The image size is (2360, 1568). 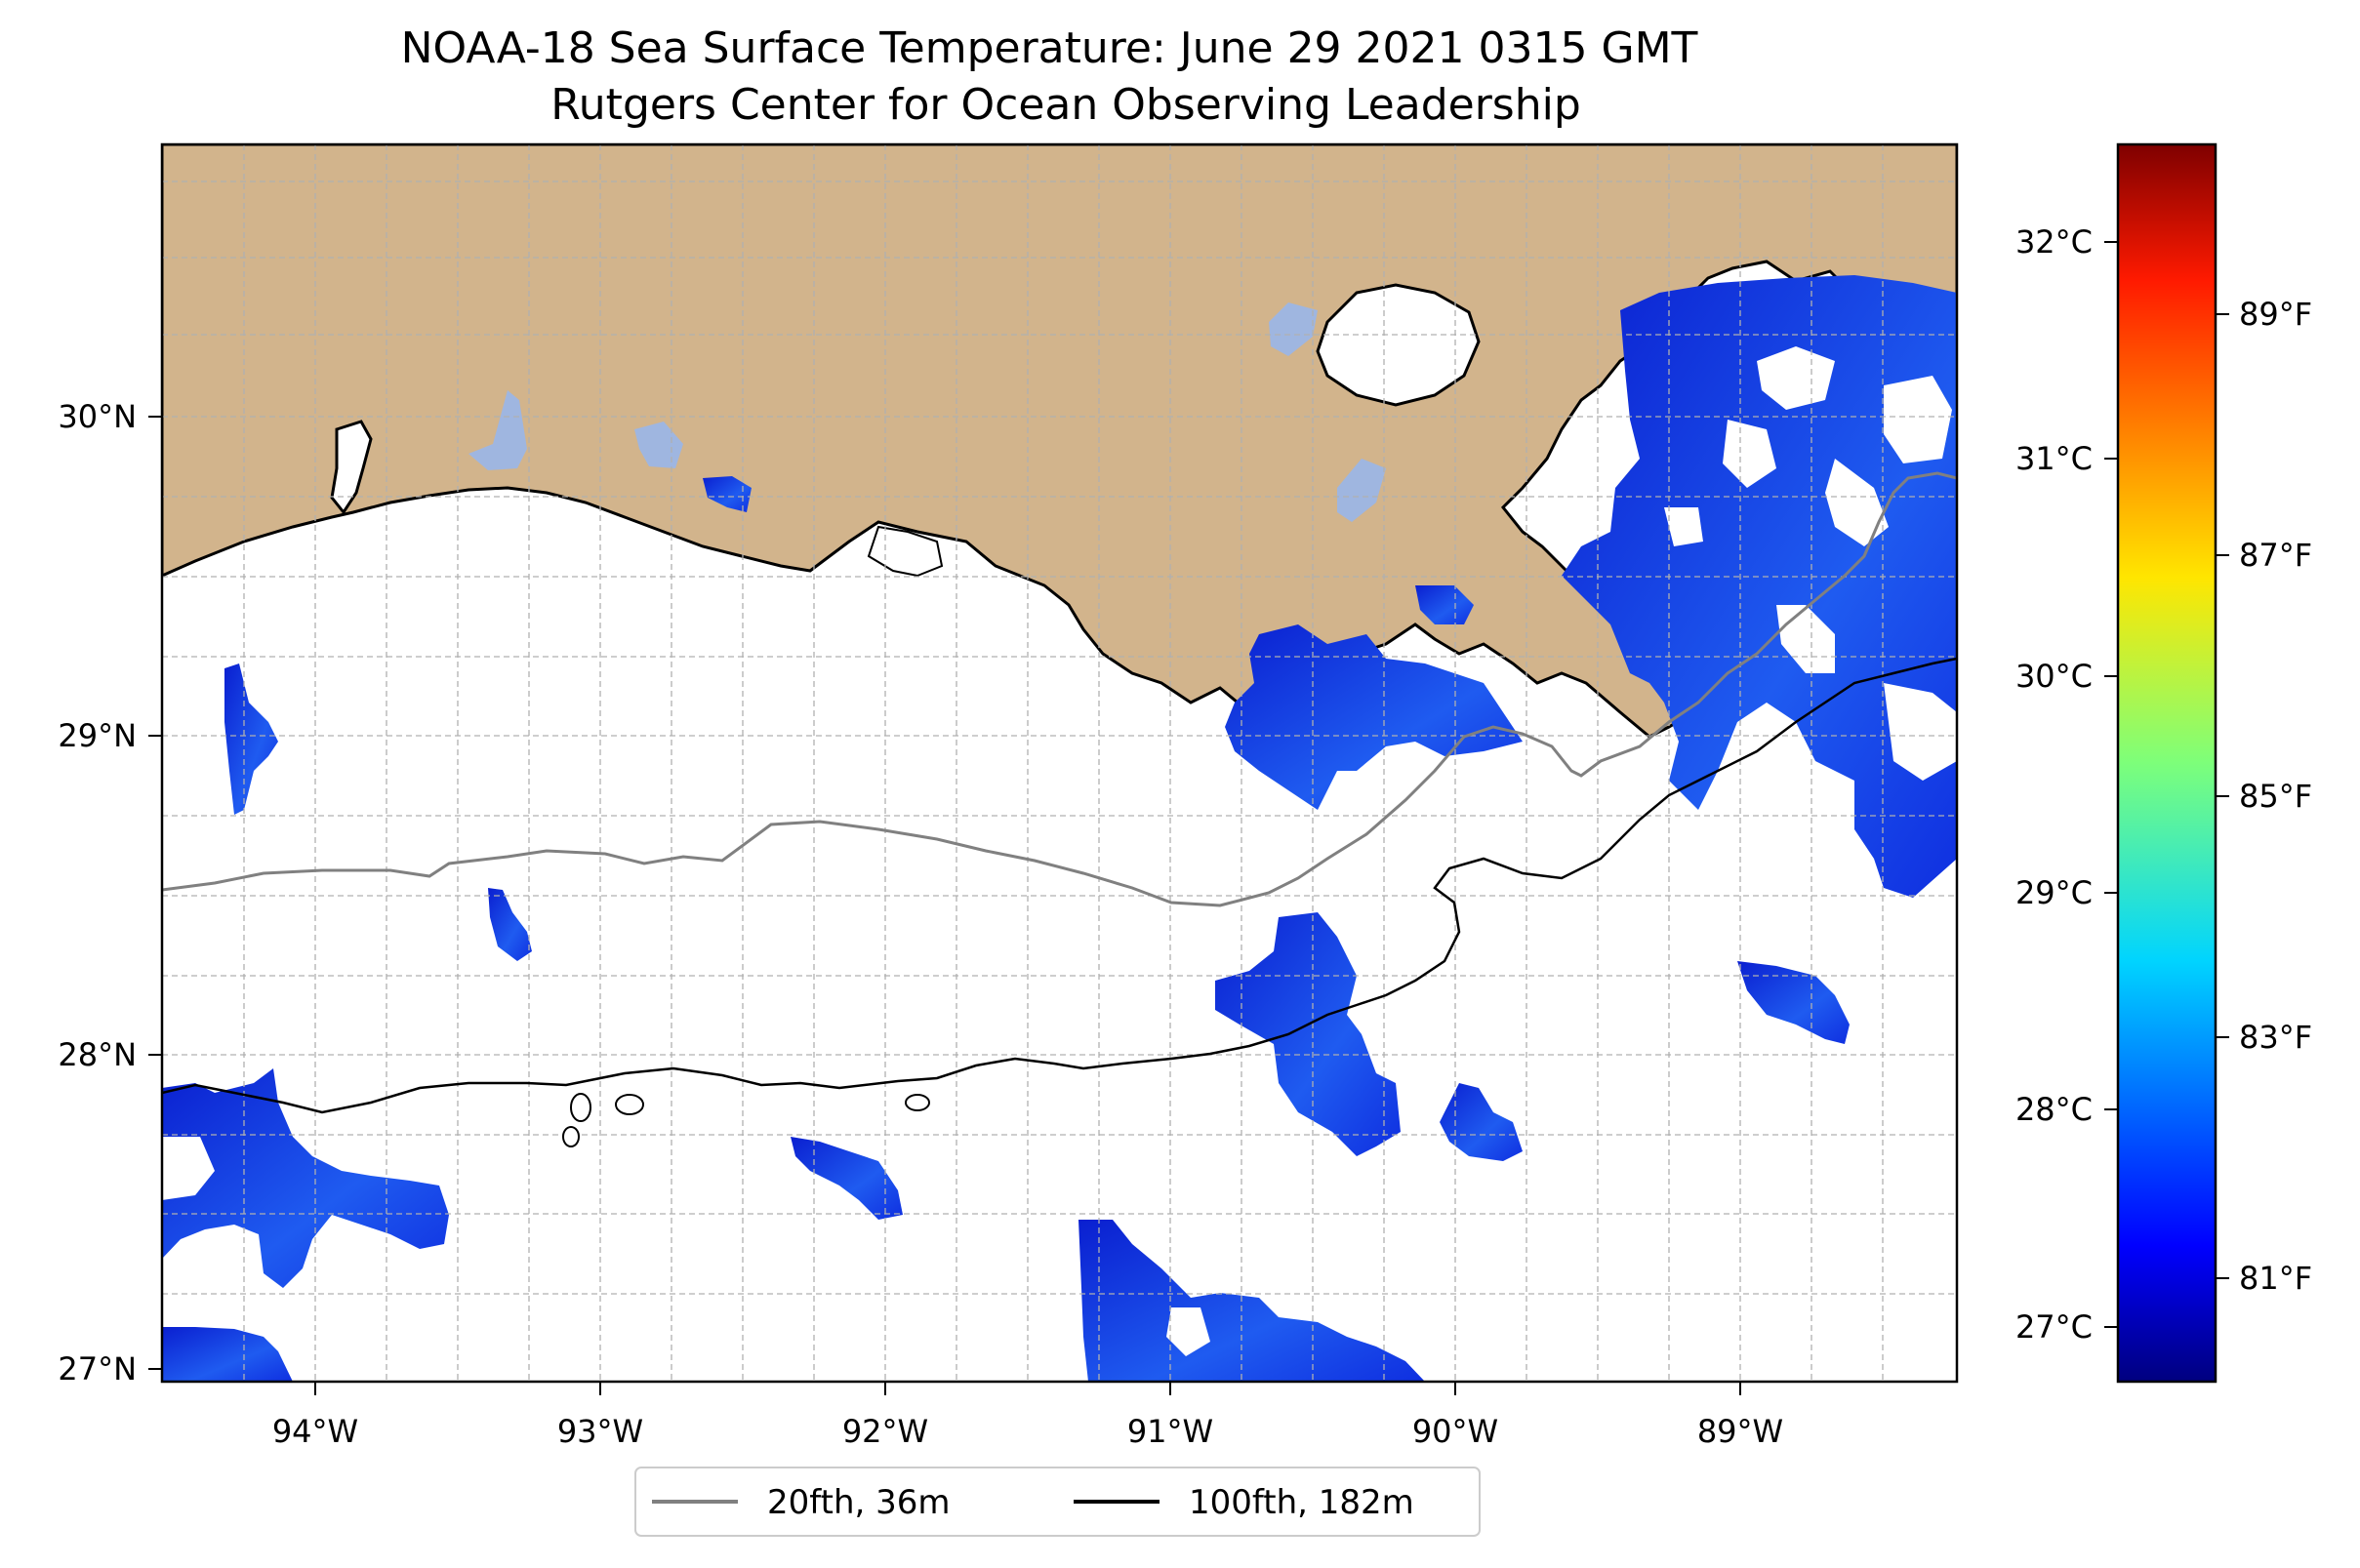 I want to click on celsius-tick-label: 30°C, so click(x=2054, y=676).